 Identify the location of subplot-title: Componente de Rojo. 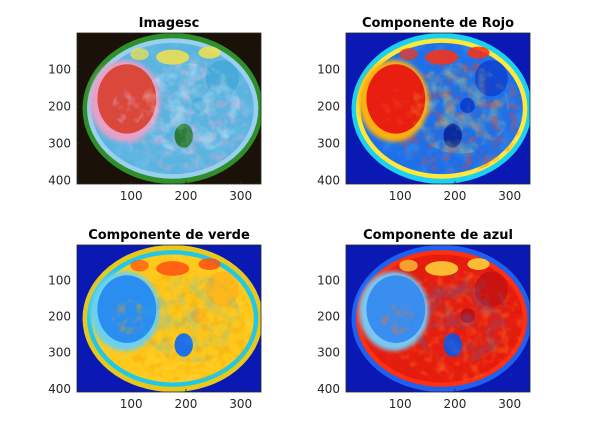
(438, 23).